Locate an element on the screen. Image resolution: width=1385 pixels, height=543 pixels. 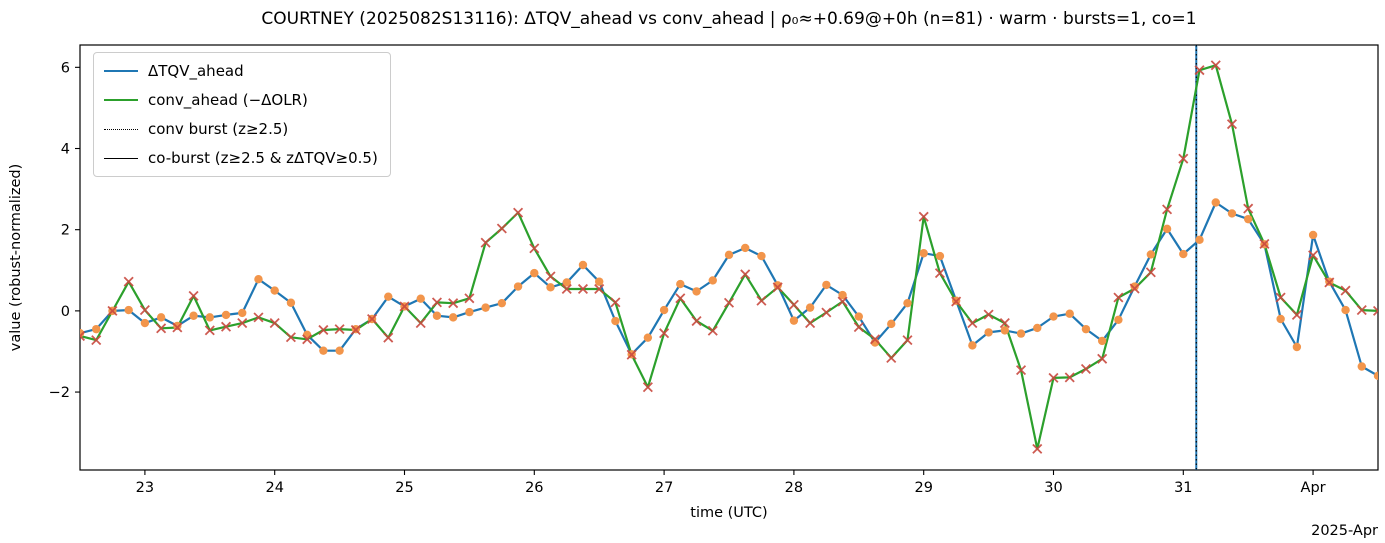
x-tick-label: 28 is located at coordinates (794, 488).